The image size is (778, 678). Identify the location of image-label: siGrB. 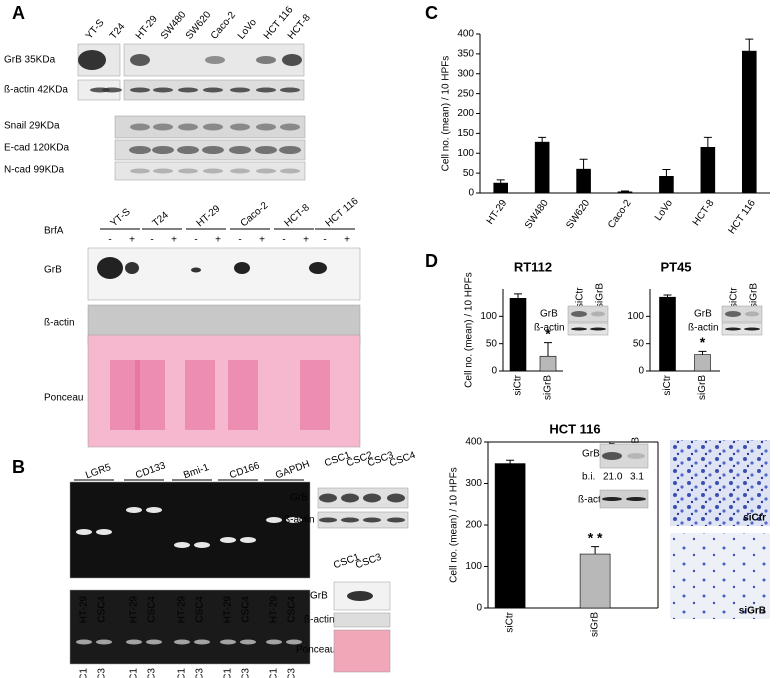
(752, 611).